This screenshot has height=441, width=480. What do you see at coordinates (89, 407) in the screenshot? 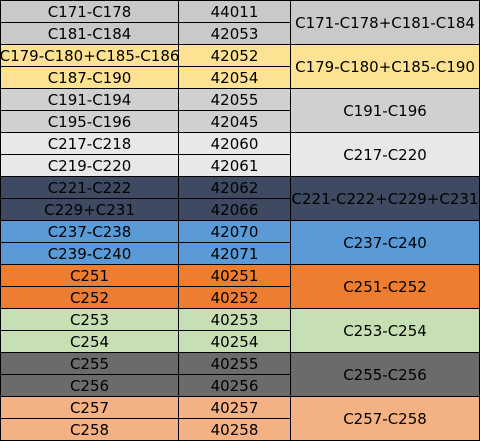
I see `part-cell: C257` at bounding box center [89, 407].